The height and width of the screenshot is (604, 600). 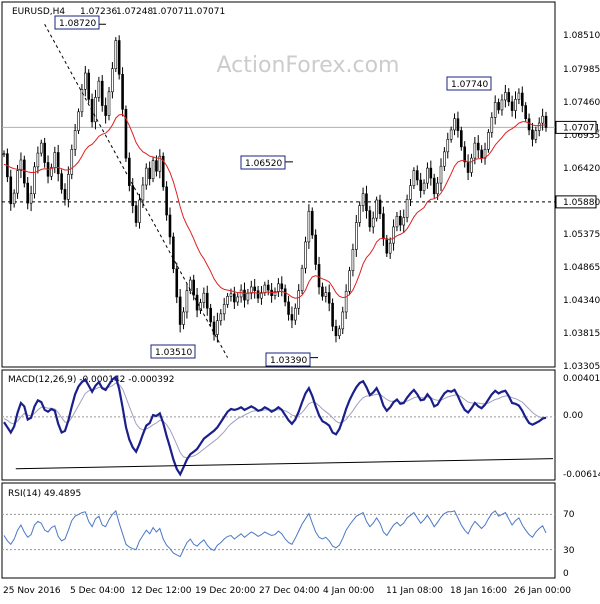 I want to click on current-price-box, so click(x=576, y=127).